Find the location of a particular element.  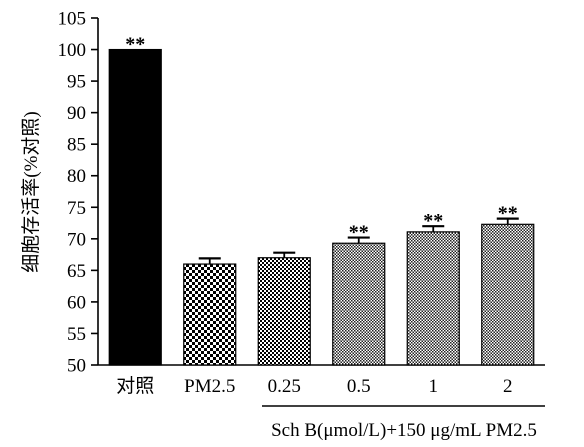

y-tick-label: 75 is located at coordinates (76, 208).